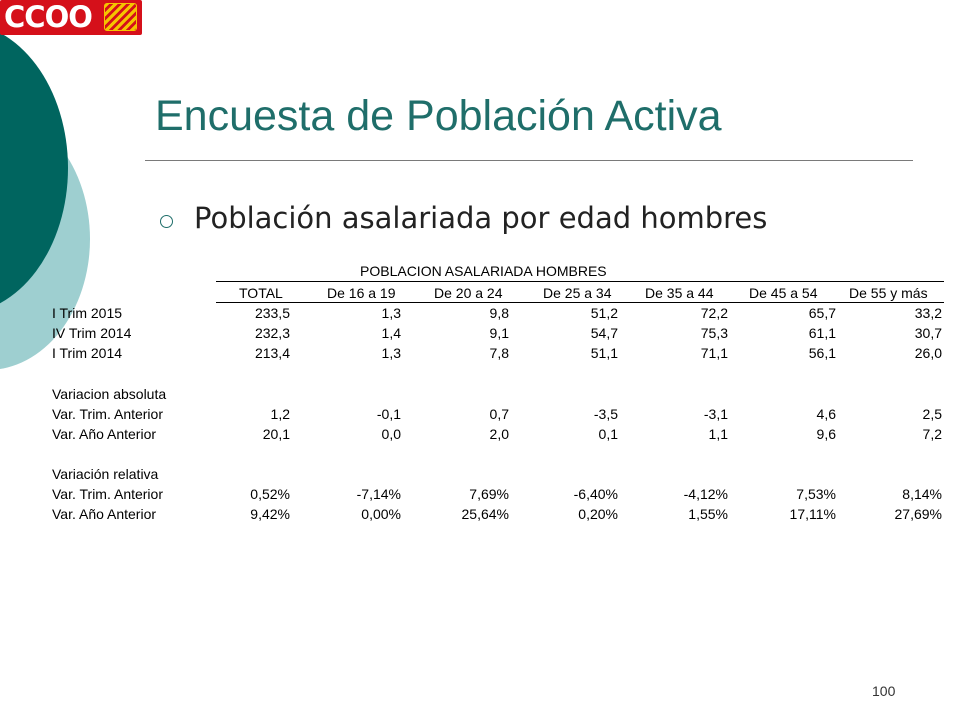  What do you see at coordinates (714, 333) in the screenshot?
I see `table-cell: 75,3` at bounding box center [714, 333].